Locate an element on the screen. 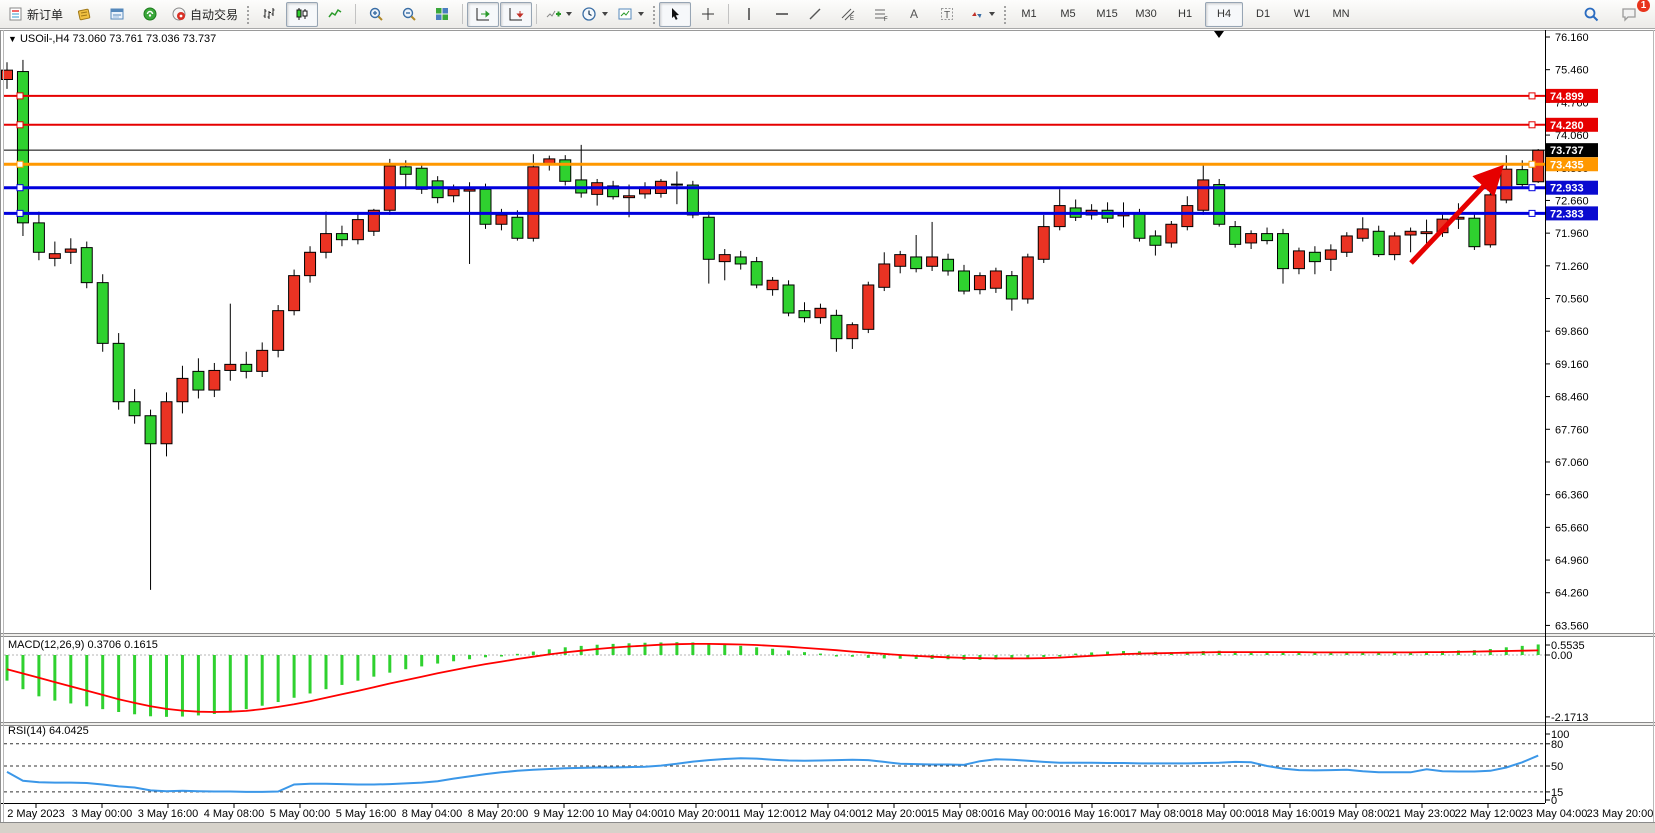 This screenshot has width=1655, height=833. timeframe-h1-button: H1 is located at coordinates (1185, 14).